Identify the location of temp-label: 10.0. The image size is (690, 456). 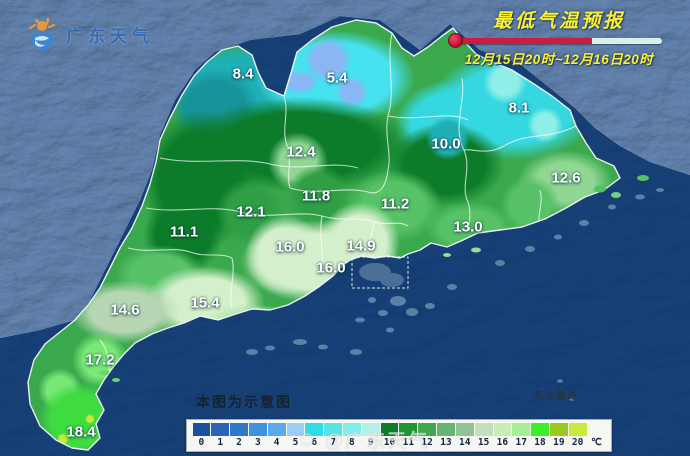
(446, 144).